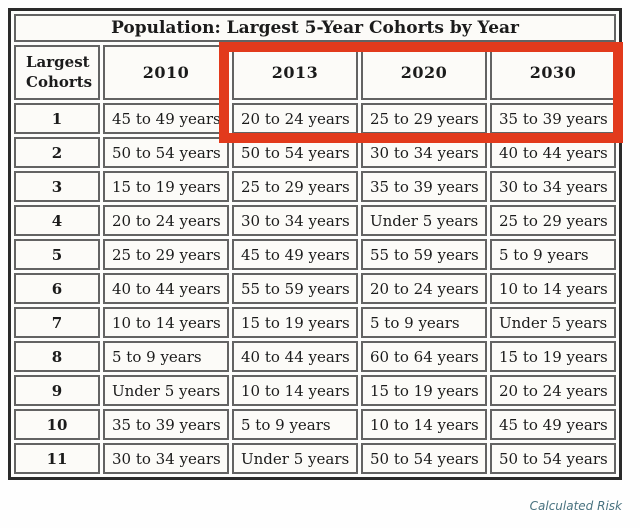  What do you see at coordinates (166, 72) in the screenshot?
I see `column-header-2010: 2010` at bounding box center [166, 72].